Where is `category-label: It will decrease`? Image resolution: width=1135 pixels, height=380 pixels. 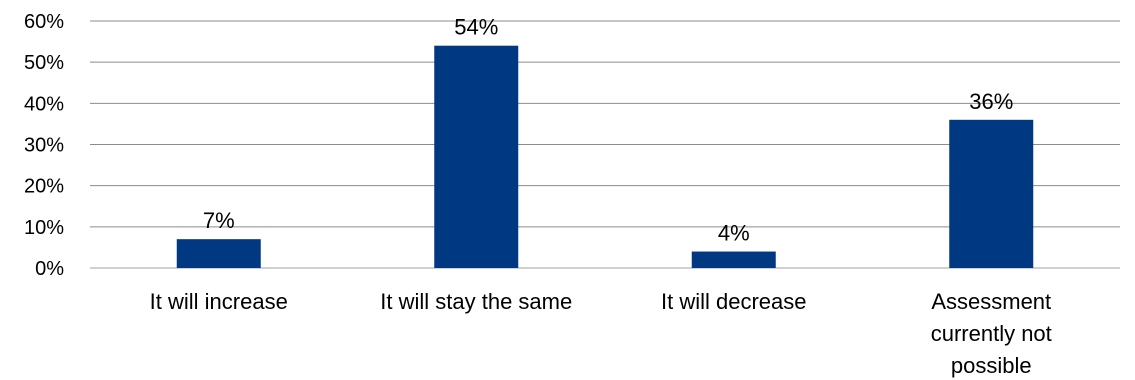 category-label: It will decrease is located at coordinates (734, 301).